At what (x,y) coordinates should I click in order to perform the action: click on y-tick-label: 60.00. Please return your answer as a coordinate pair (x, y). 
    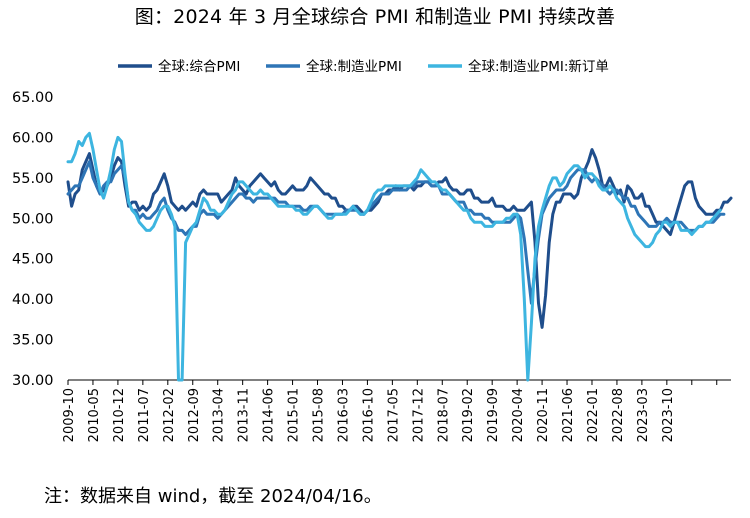
    Looking at the image, I should click on (33, 138).